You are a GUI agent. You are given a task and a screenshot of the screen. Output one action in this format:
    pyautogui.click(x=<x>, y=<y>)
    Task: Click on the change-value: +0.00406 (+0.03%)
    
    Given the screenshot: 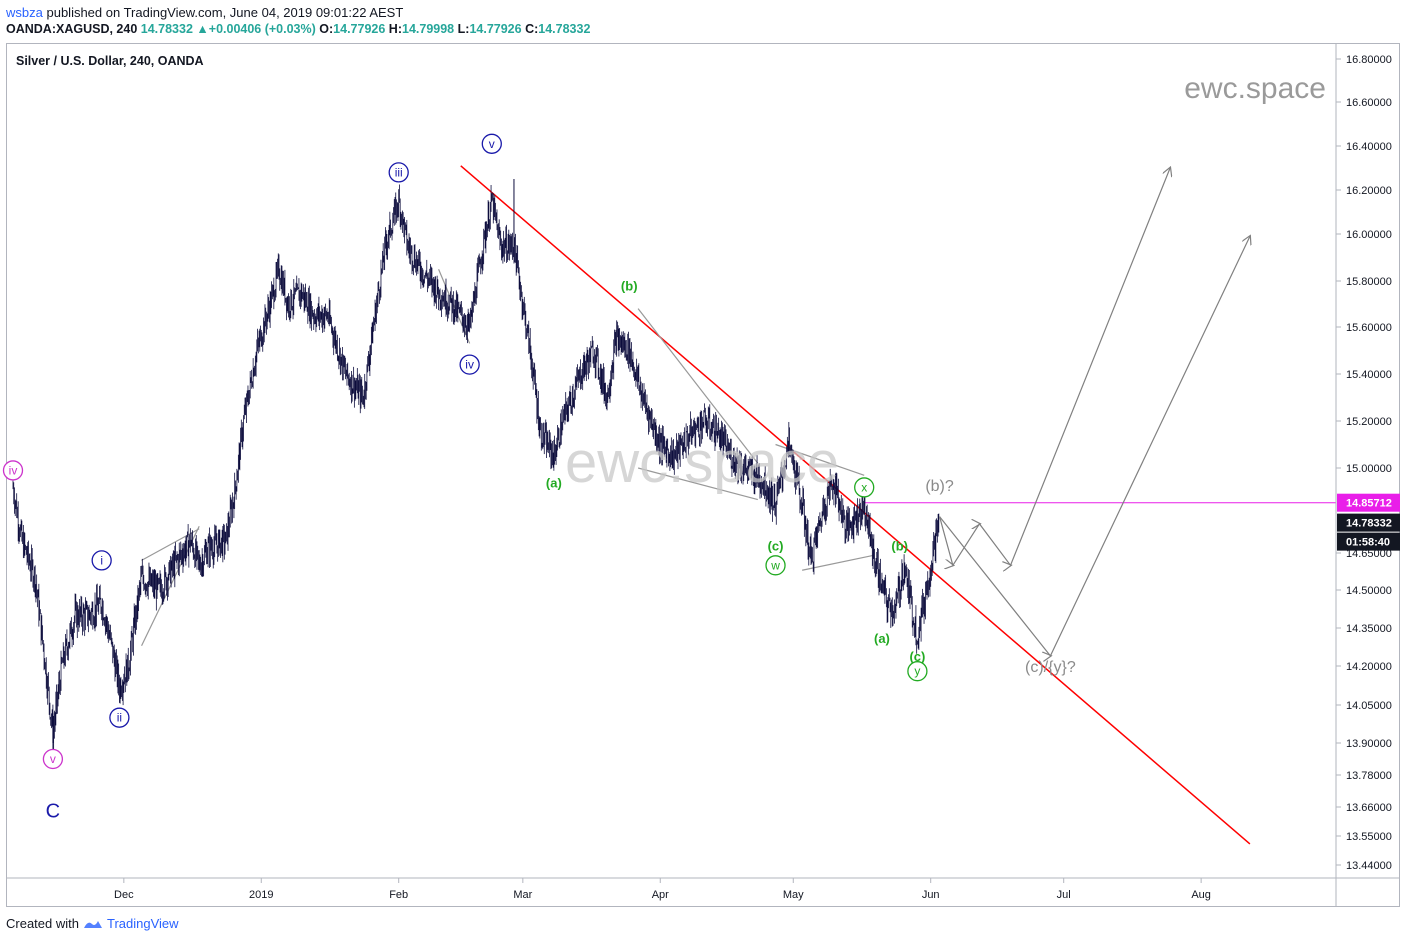 What is the action you would take?
    pyautogui.click(x=262, y=29)
    